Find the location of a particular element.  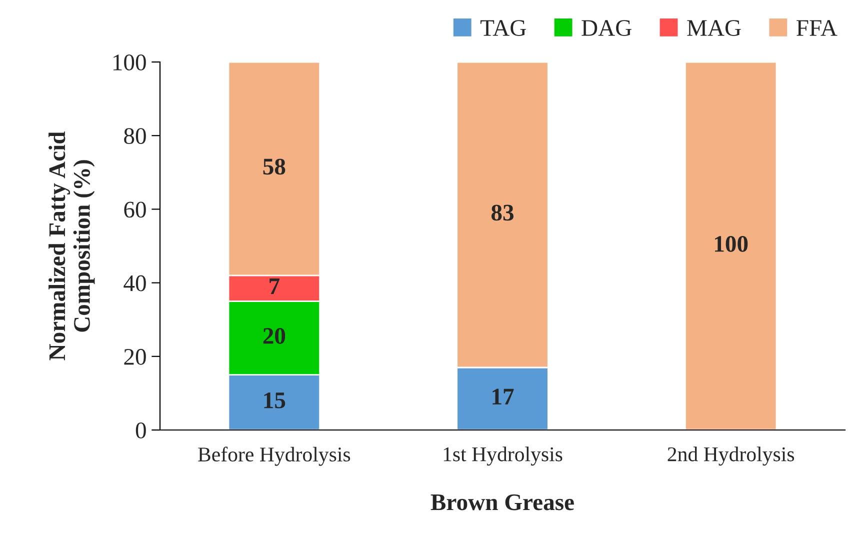

y-tick-label: 40 is located at coordinates (135, 283).